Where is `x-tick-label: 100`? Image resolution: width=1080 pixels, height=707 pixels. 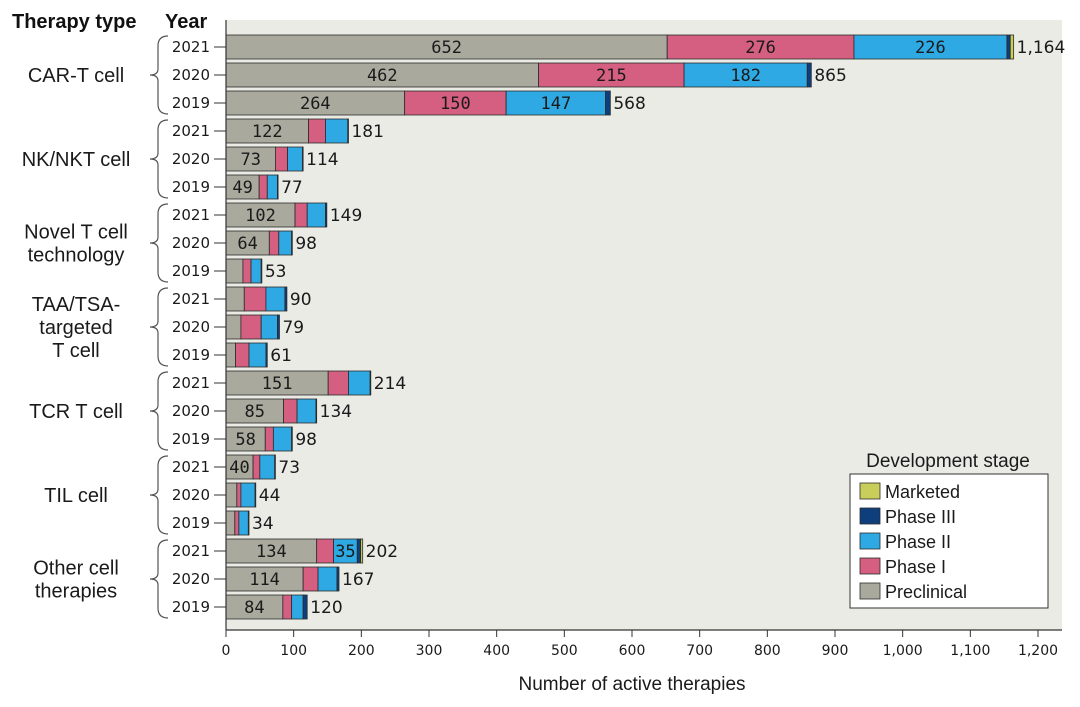 x-tick-label: 100 is located at coordinates (293, 651).